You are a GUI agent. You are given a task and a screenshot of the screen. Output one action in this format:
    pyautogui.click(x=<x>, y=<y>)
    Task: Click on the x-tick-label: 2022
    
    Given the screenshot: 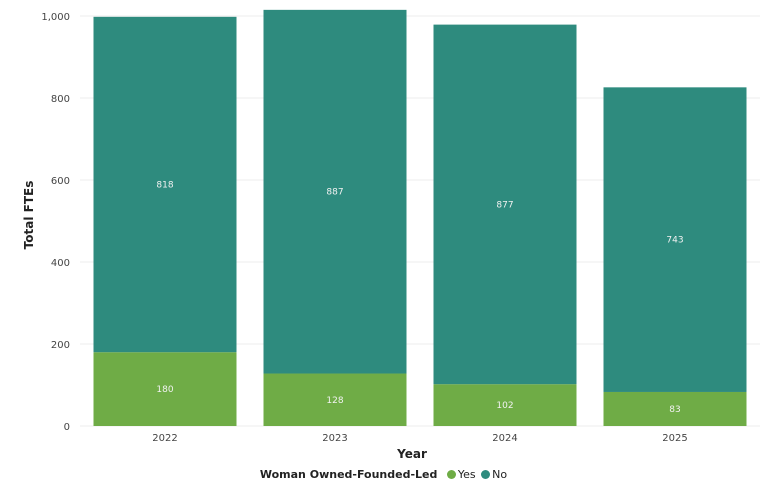 What is the action you would take?
    pyautogui.click(x=164, y=438)
    